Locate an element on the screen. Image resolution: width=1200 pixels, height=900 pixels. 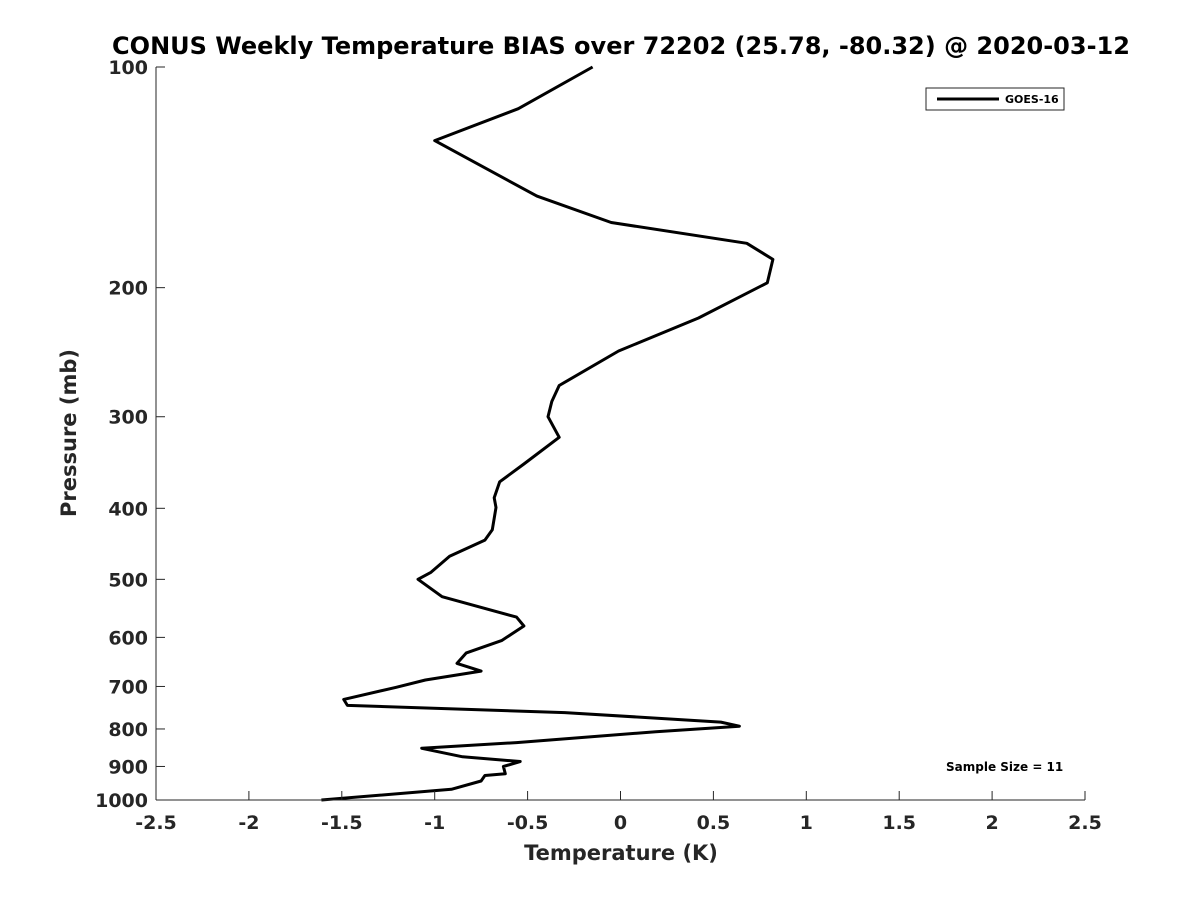
y-tick-label: 100 is located at coordinates (128, 68).